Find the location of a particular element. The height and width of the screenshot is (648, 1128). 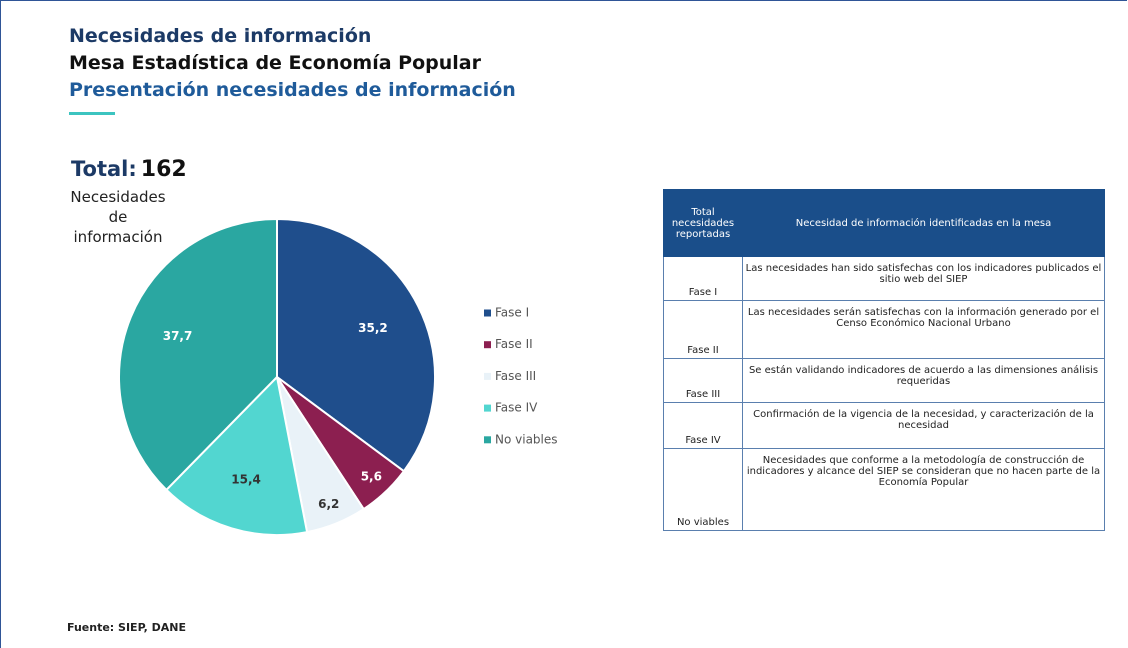

phase-name: Fase III is located at coordinates (703, 380).